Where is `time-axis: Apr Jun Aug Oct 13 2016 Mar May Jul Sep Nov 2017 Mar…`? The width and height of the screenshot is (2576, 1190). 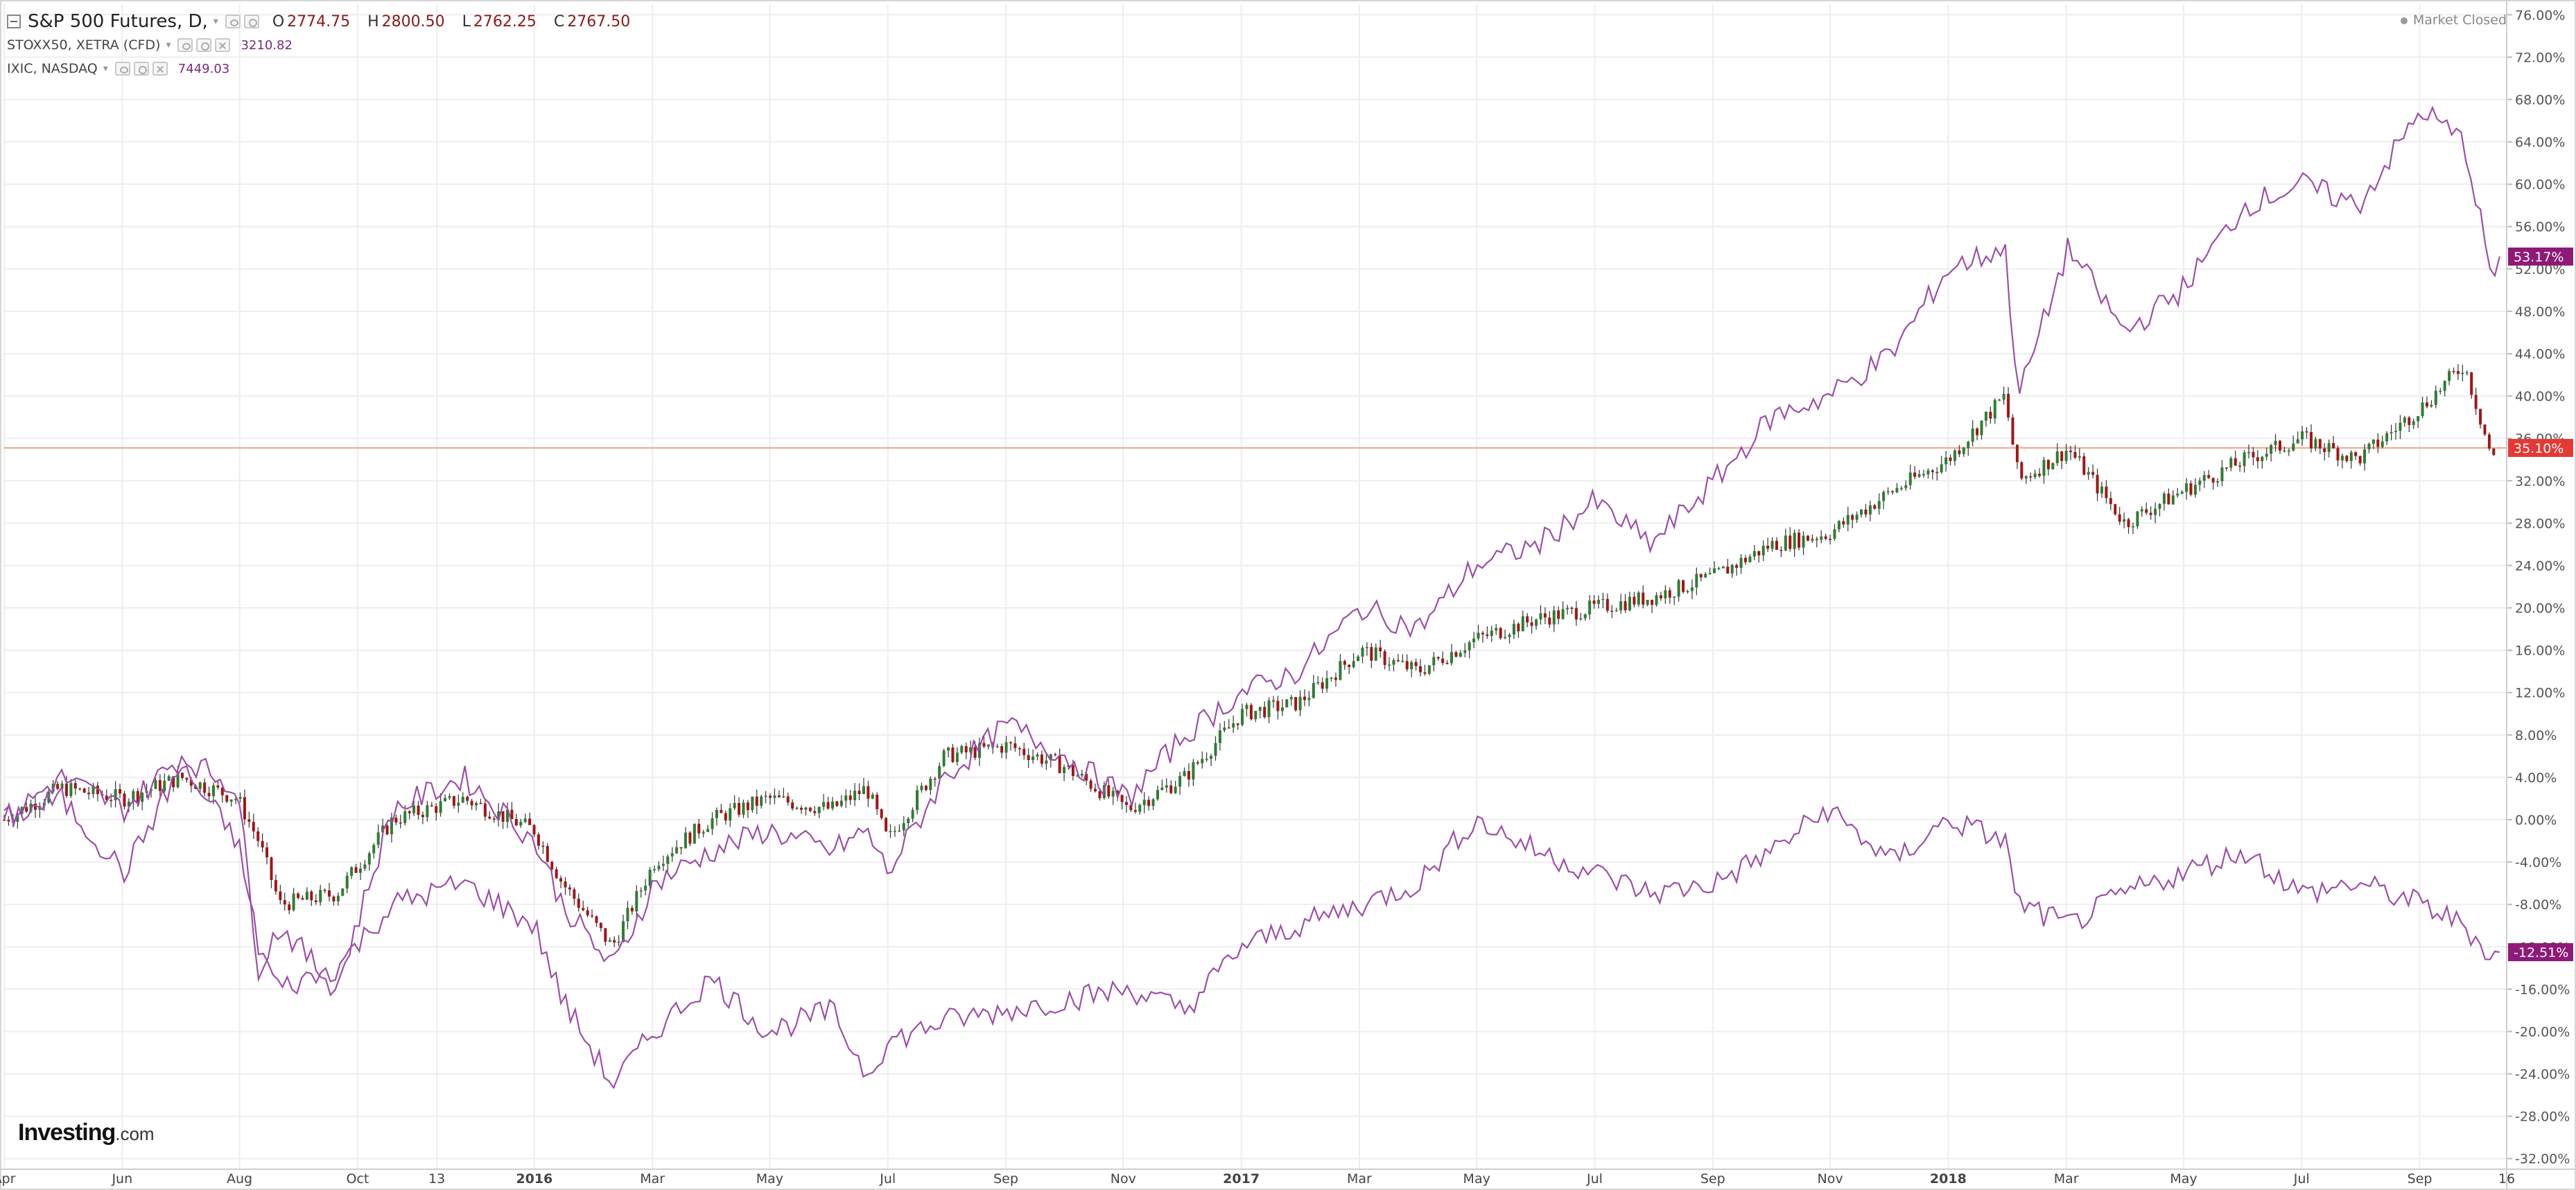
time-axis: Apr Jun Aug Oct 13 2016 Mar May Jul Sep Nov 2017 Mar… is located at coordinates (1288, 1178).